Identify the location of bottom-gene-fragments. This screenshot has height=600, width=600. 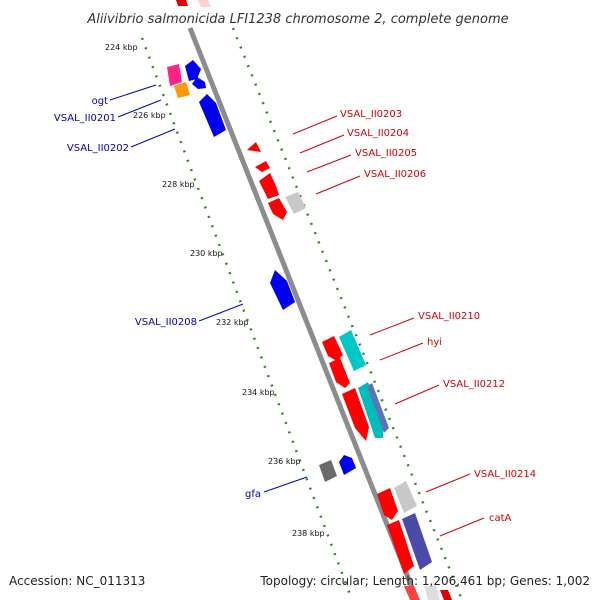
(428, 593).